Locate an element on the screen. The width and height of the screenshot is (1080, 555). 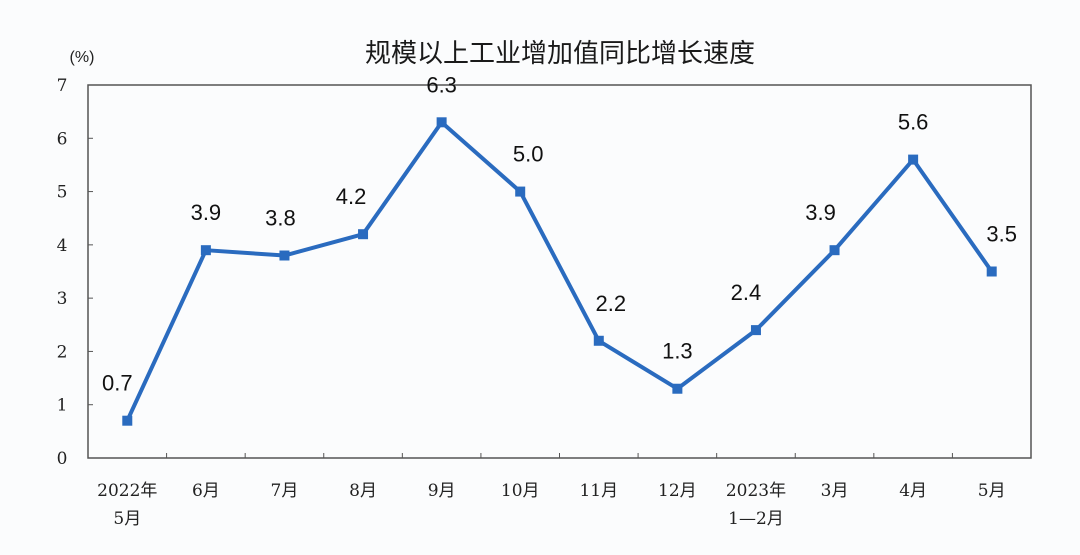
data-label: 1.3 is located at coordinates (677, 351).